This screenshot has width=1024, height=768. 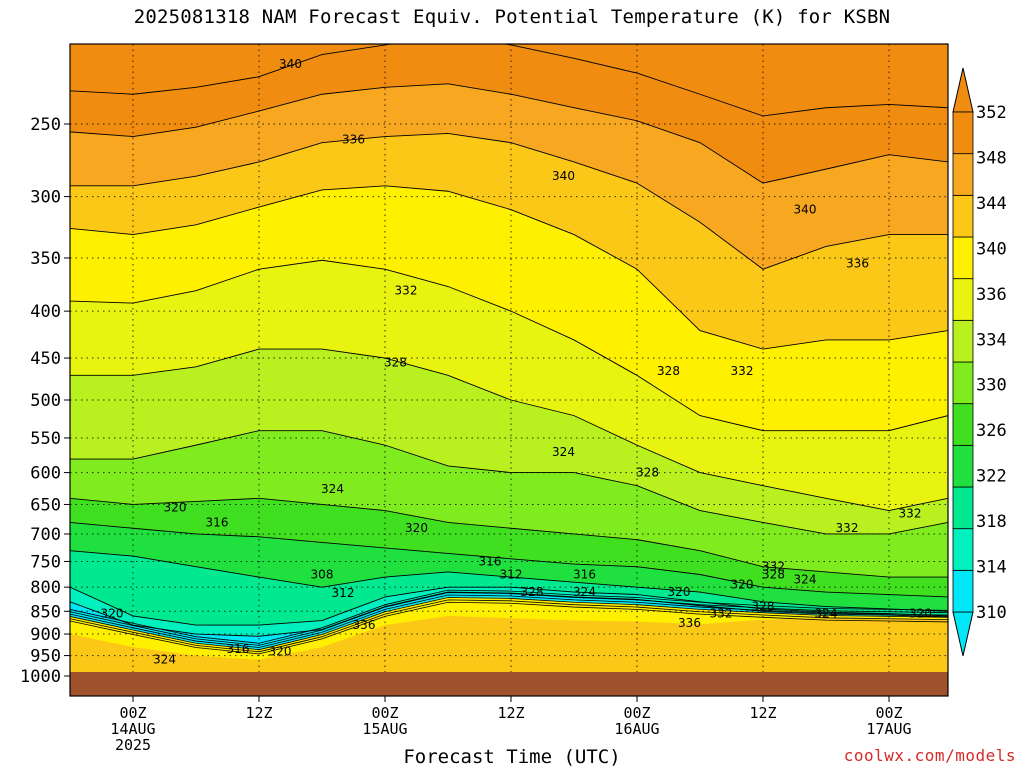 What do you see at coordinates (888, 729) in the screenshot?
I see `x-tick-label: 17AUG` at bounding box center [888, 729].